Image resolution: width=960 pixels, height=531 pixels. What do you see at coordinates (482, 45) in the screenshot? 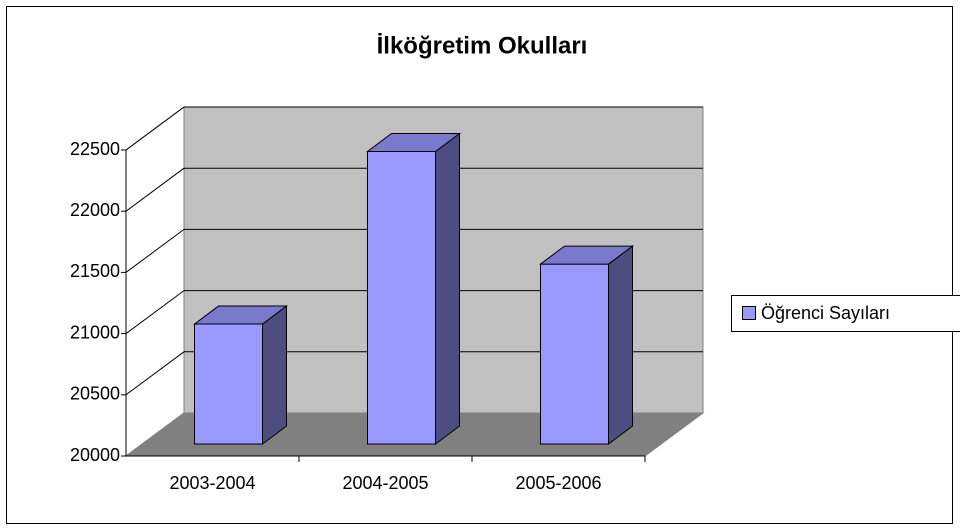
I see `chart-title: İlköğretim Okulları` at bounding box center [482, 45].